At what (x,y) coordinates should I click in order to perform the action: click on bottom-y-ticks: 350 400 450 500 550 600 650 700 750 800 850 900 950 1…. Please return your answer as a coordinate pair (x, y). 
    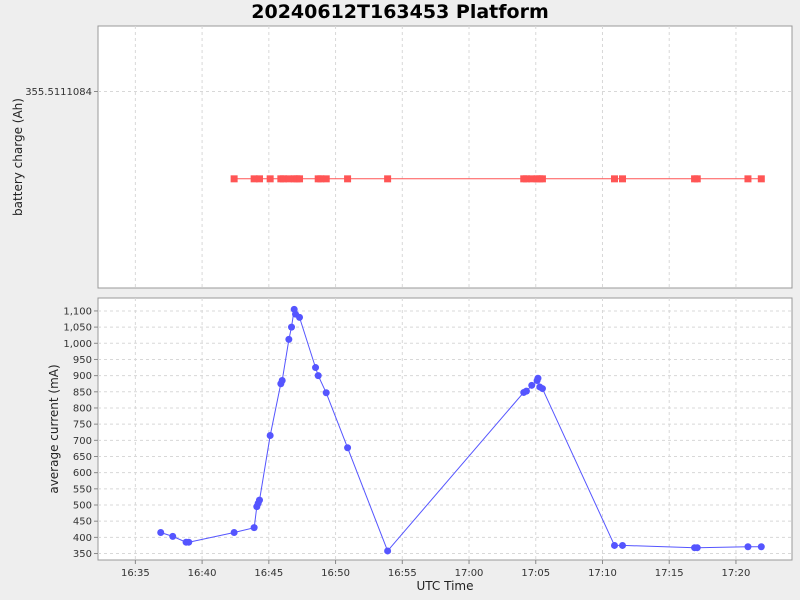
    Looking at the image, I should click on (80, 433).